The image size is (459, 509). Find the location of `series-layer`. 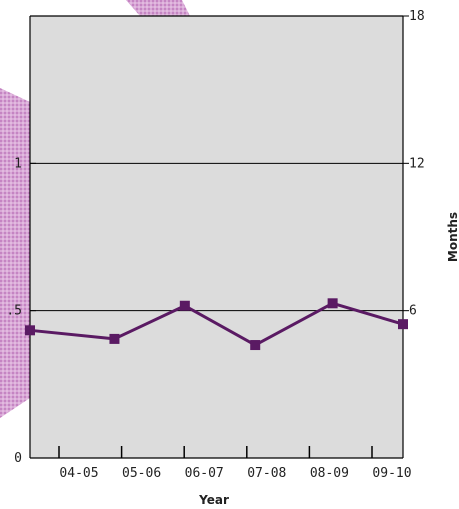

series-layer is located at coordinates (216, 324).